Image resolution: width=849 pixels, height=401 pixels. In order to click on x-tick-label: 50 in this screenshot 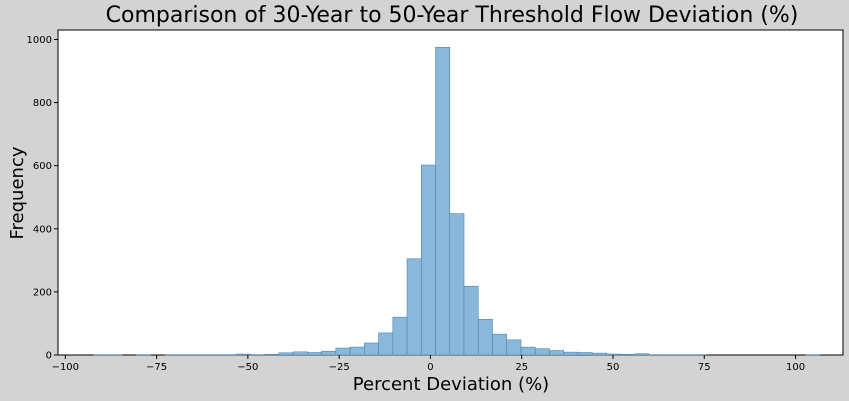, I will do `click(613, 367)`.